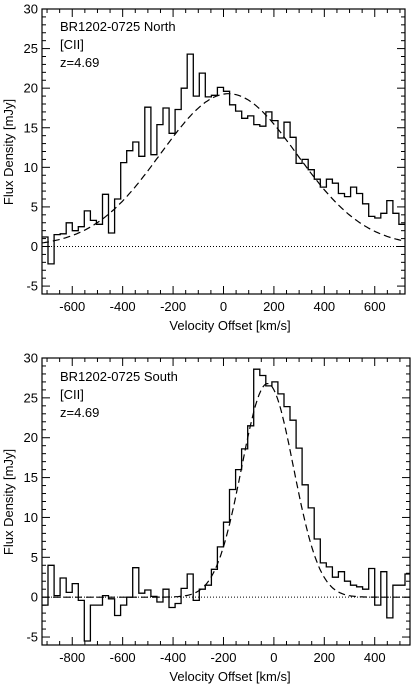 Image resolution: width=418 pixels, height=684 pixels. I want to click on north-y-tick-label: 25, so click(31, 48).